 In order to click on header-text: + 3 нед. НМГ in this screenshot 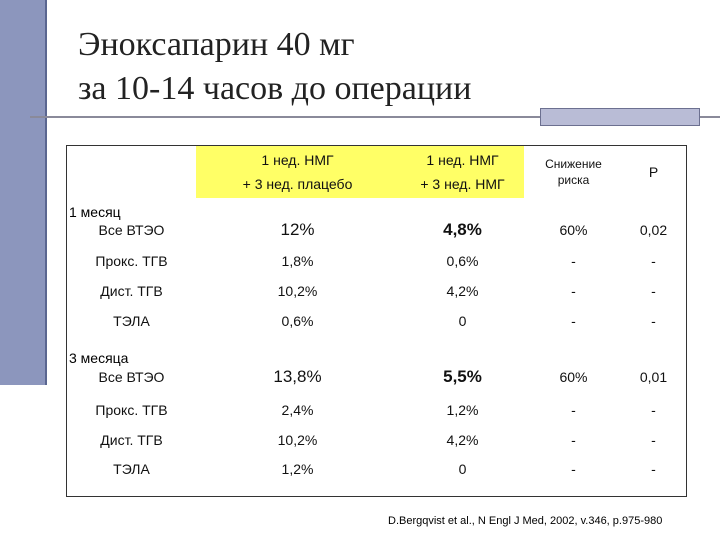, I will do `click(462, 184)`.